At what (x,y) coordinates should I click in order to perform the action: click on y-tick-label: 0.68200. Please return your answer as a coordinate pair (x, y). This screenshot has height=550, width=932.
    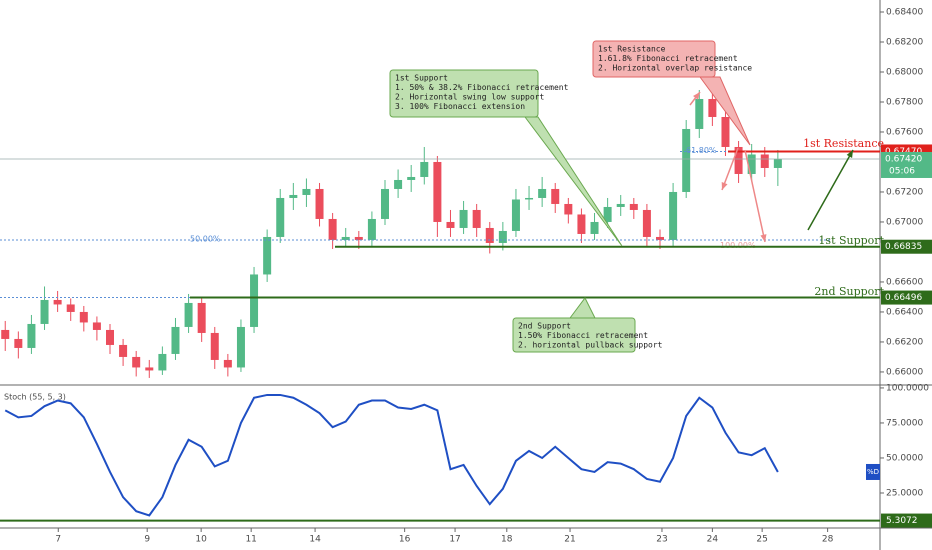
    Looking at the image, I should click on (904, 42).